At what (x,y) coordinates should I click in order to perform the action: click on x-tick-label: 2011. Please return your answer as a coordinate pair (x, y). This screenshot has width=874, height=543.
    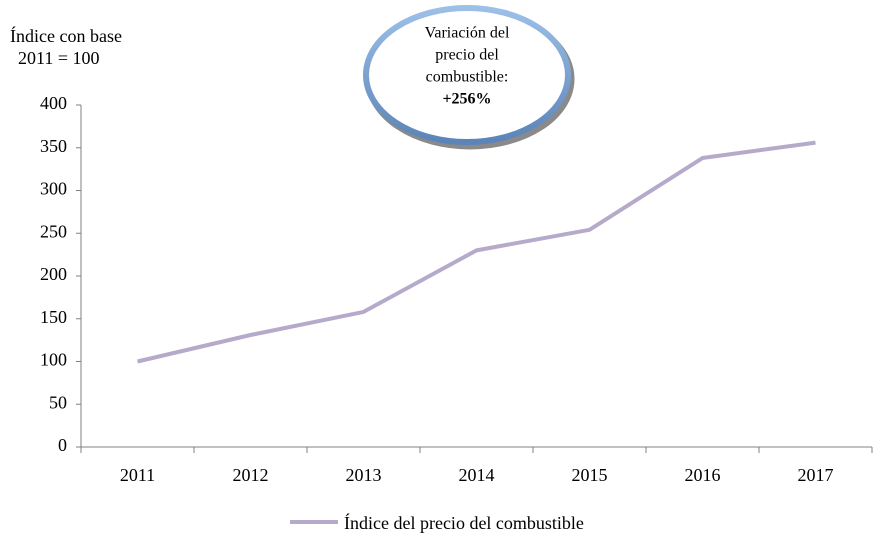
    Looking at the image, I should click on (137, 475).